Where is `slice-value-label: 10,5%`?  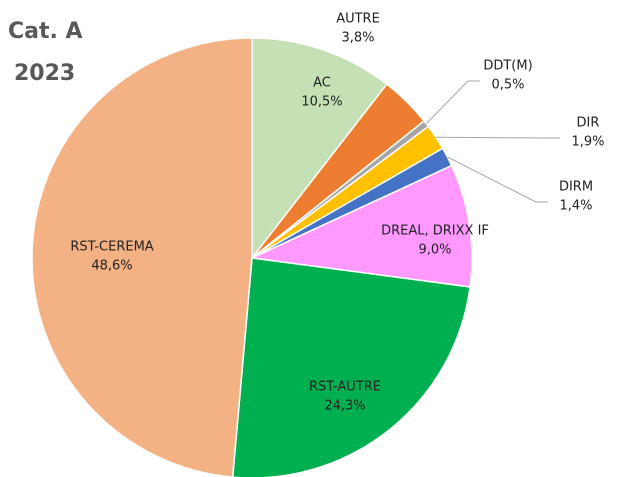
slice-value-label: 10,5% is located at coordinates (321, 102).